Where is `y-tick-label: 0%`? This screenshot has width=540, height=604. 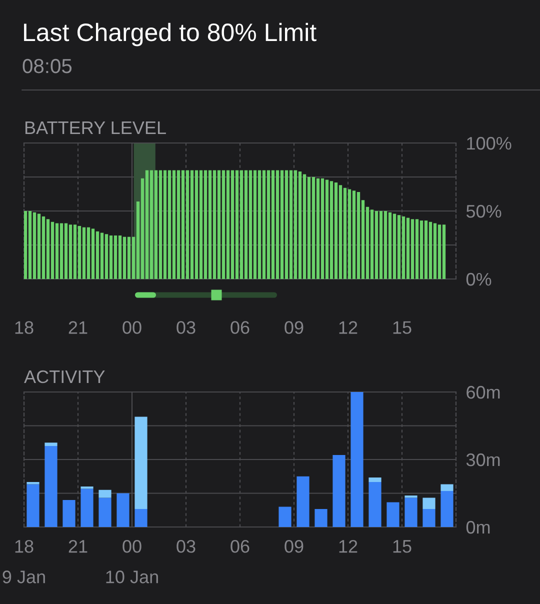
y-tick-label: 0% is located at coordinates (479, 279).